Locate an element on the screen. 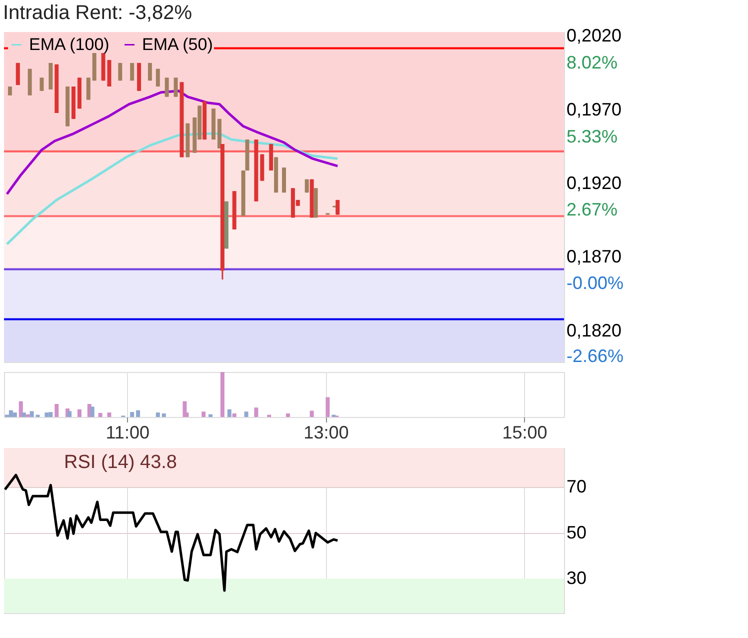 The image size is (748, 638). legend-label: EMA (50) is located at coordinates (177, 44).